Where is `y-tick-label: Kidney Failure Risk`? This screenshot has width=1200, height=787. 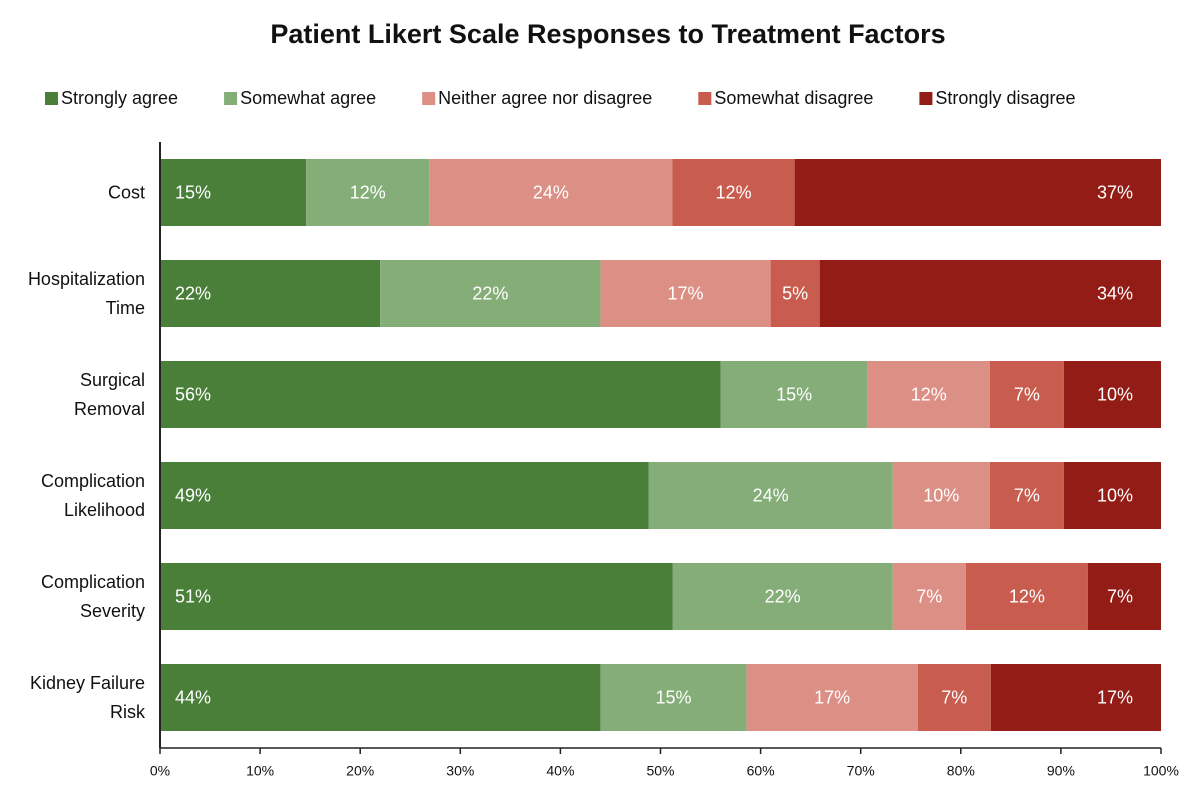
y-tick-label: Kidney Failure Risk is located at coordinates (87, 697).